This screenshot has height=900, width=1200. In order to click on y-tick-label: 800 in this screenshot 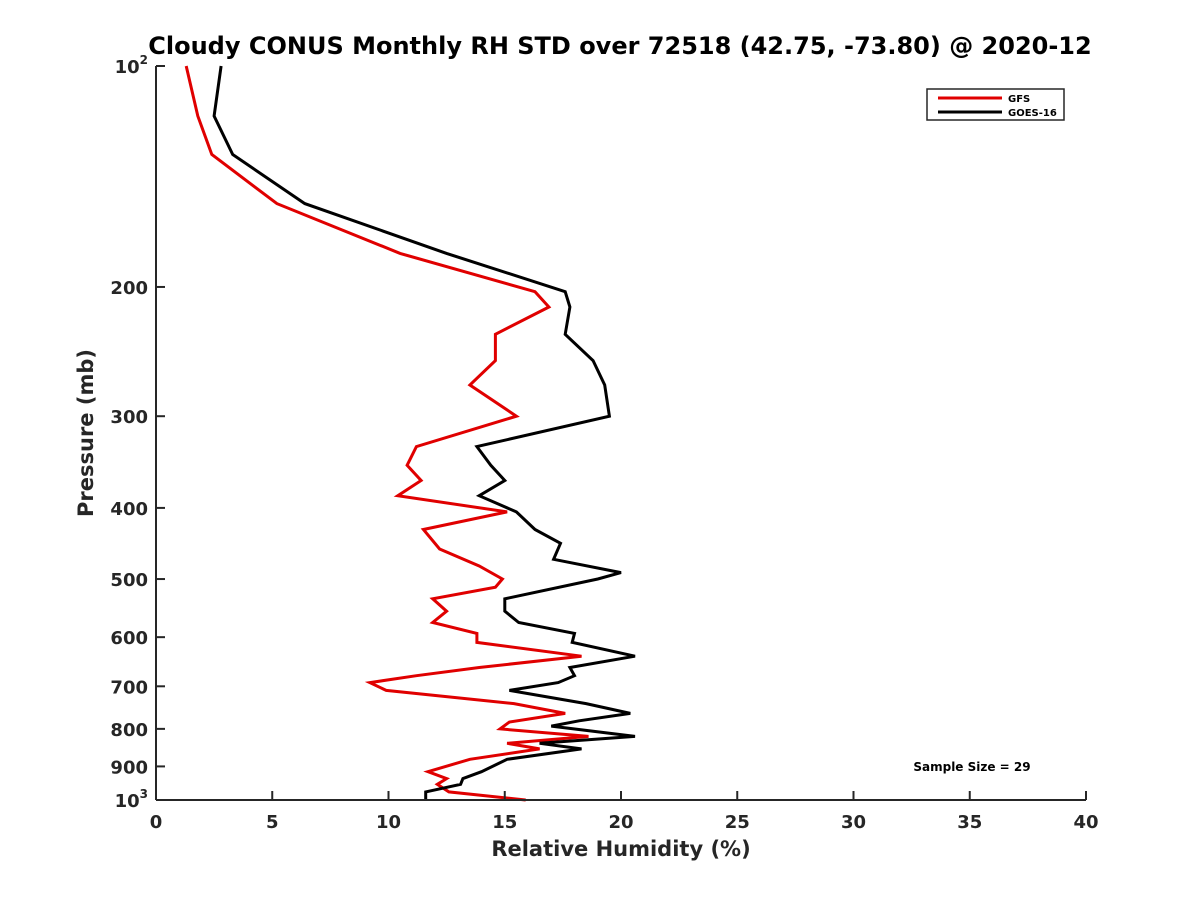, I will do `click(129, 730)`.